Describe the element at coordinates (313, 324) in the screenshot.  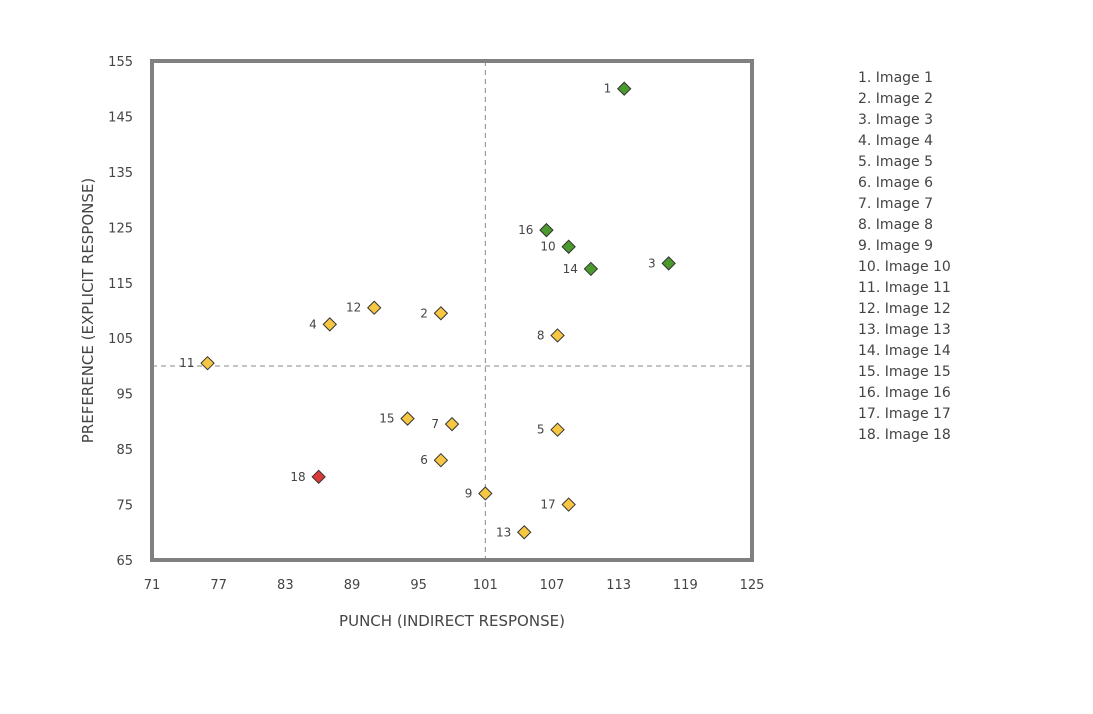
I see `data-point-label: 4` at that location.